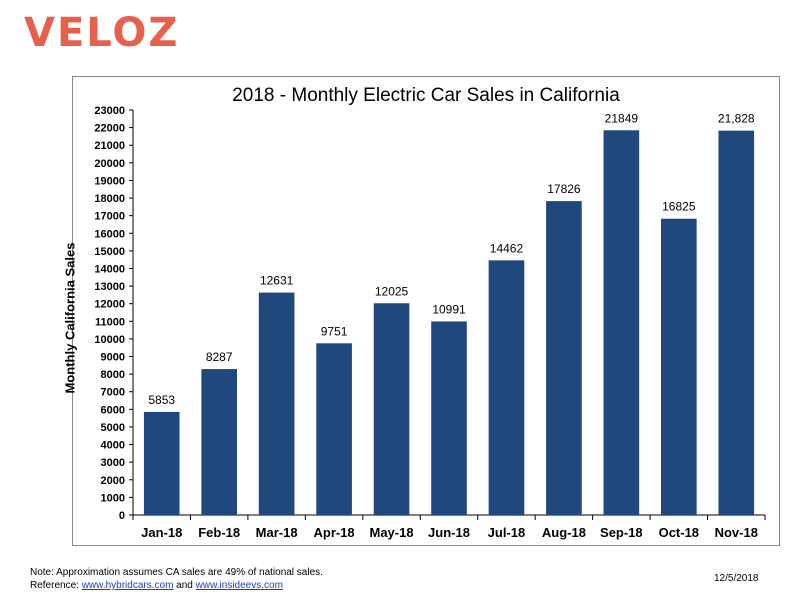  I want to click on x-tick-label: Jan-18, so click(161, 532).